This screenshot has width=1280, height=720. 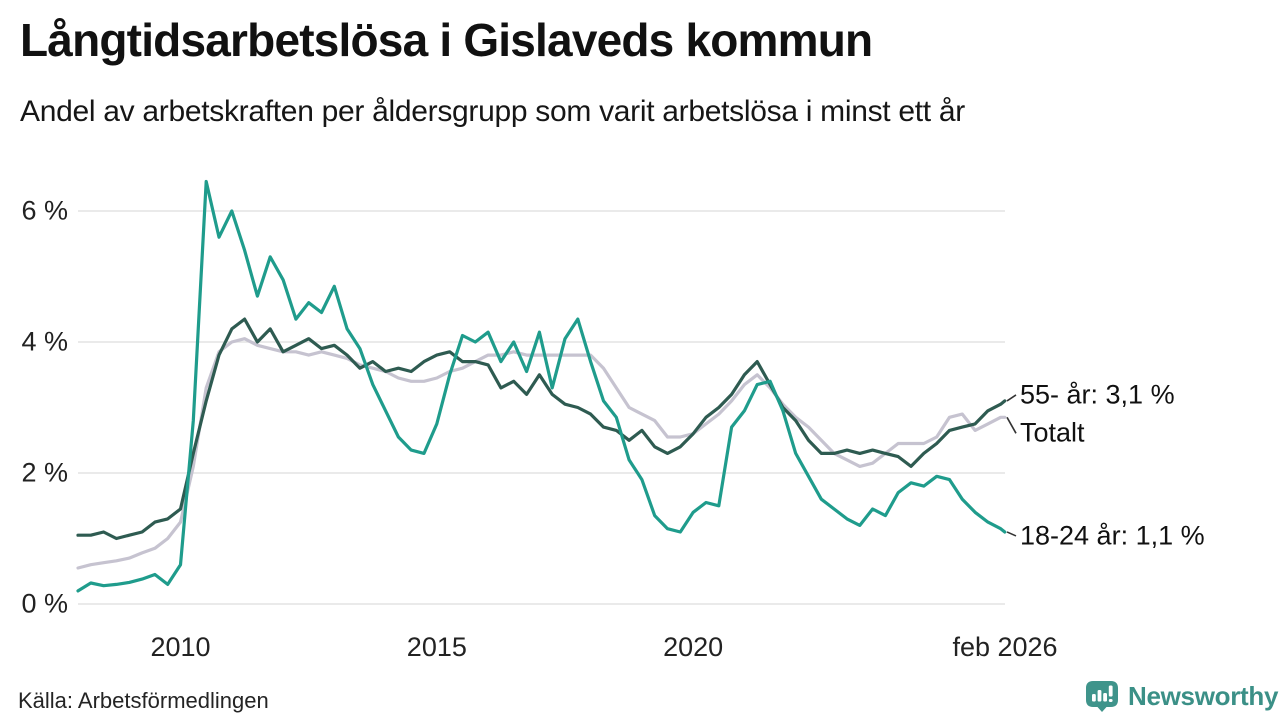 What do you see at coordinates (143, 700) in the screenshot?
I see `source-label: Källa: Arbetsförmedlingen` at bounding box center [143, 700].